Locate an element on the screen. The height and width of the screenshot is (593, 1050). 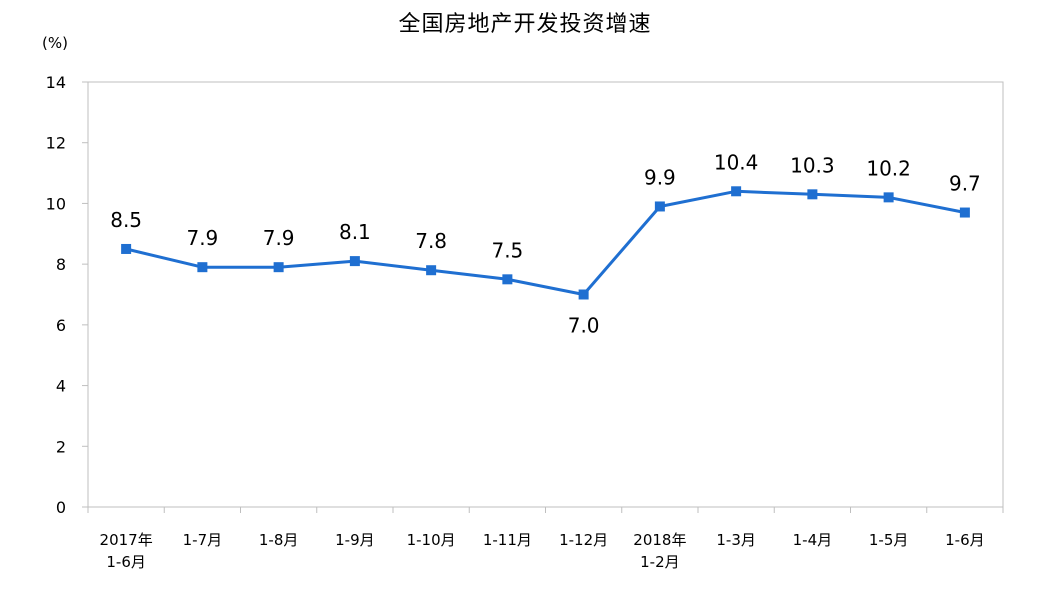
x-tick-label: 2018年 1-2月 is located at coordinates (659, 551).